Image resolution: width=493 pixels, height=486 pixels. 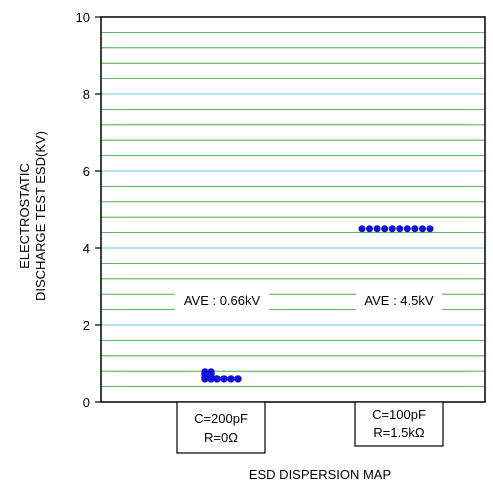 I want to click on category-1-line-1: C=200pF, so click(x=221, y=418).